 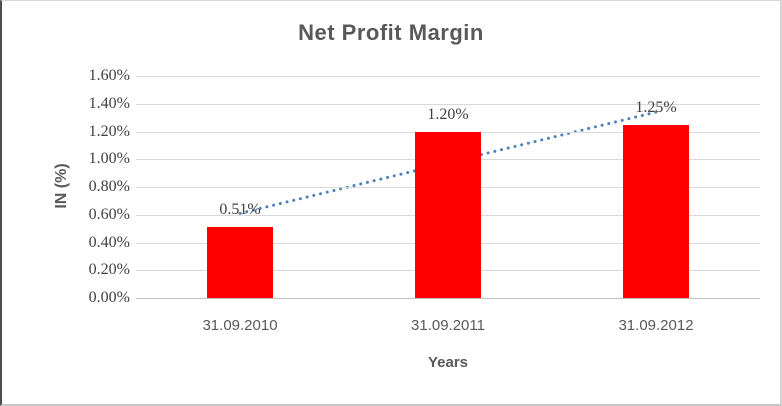 I want to click on x-tick-label: 31.09.2010, so click(x=240, y=325).